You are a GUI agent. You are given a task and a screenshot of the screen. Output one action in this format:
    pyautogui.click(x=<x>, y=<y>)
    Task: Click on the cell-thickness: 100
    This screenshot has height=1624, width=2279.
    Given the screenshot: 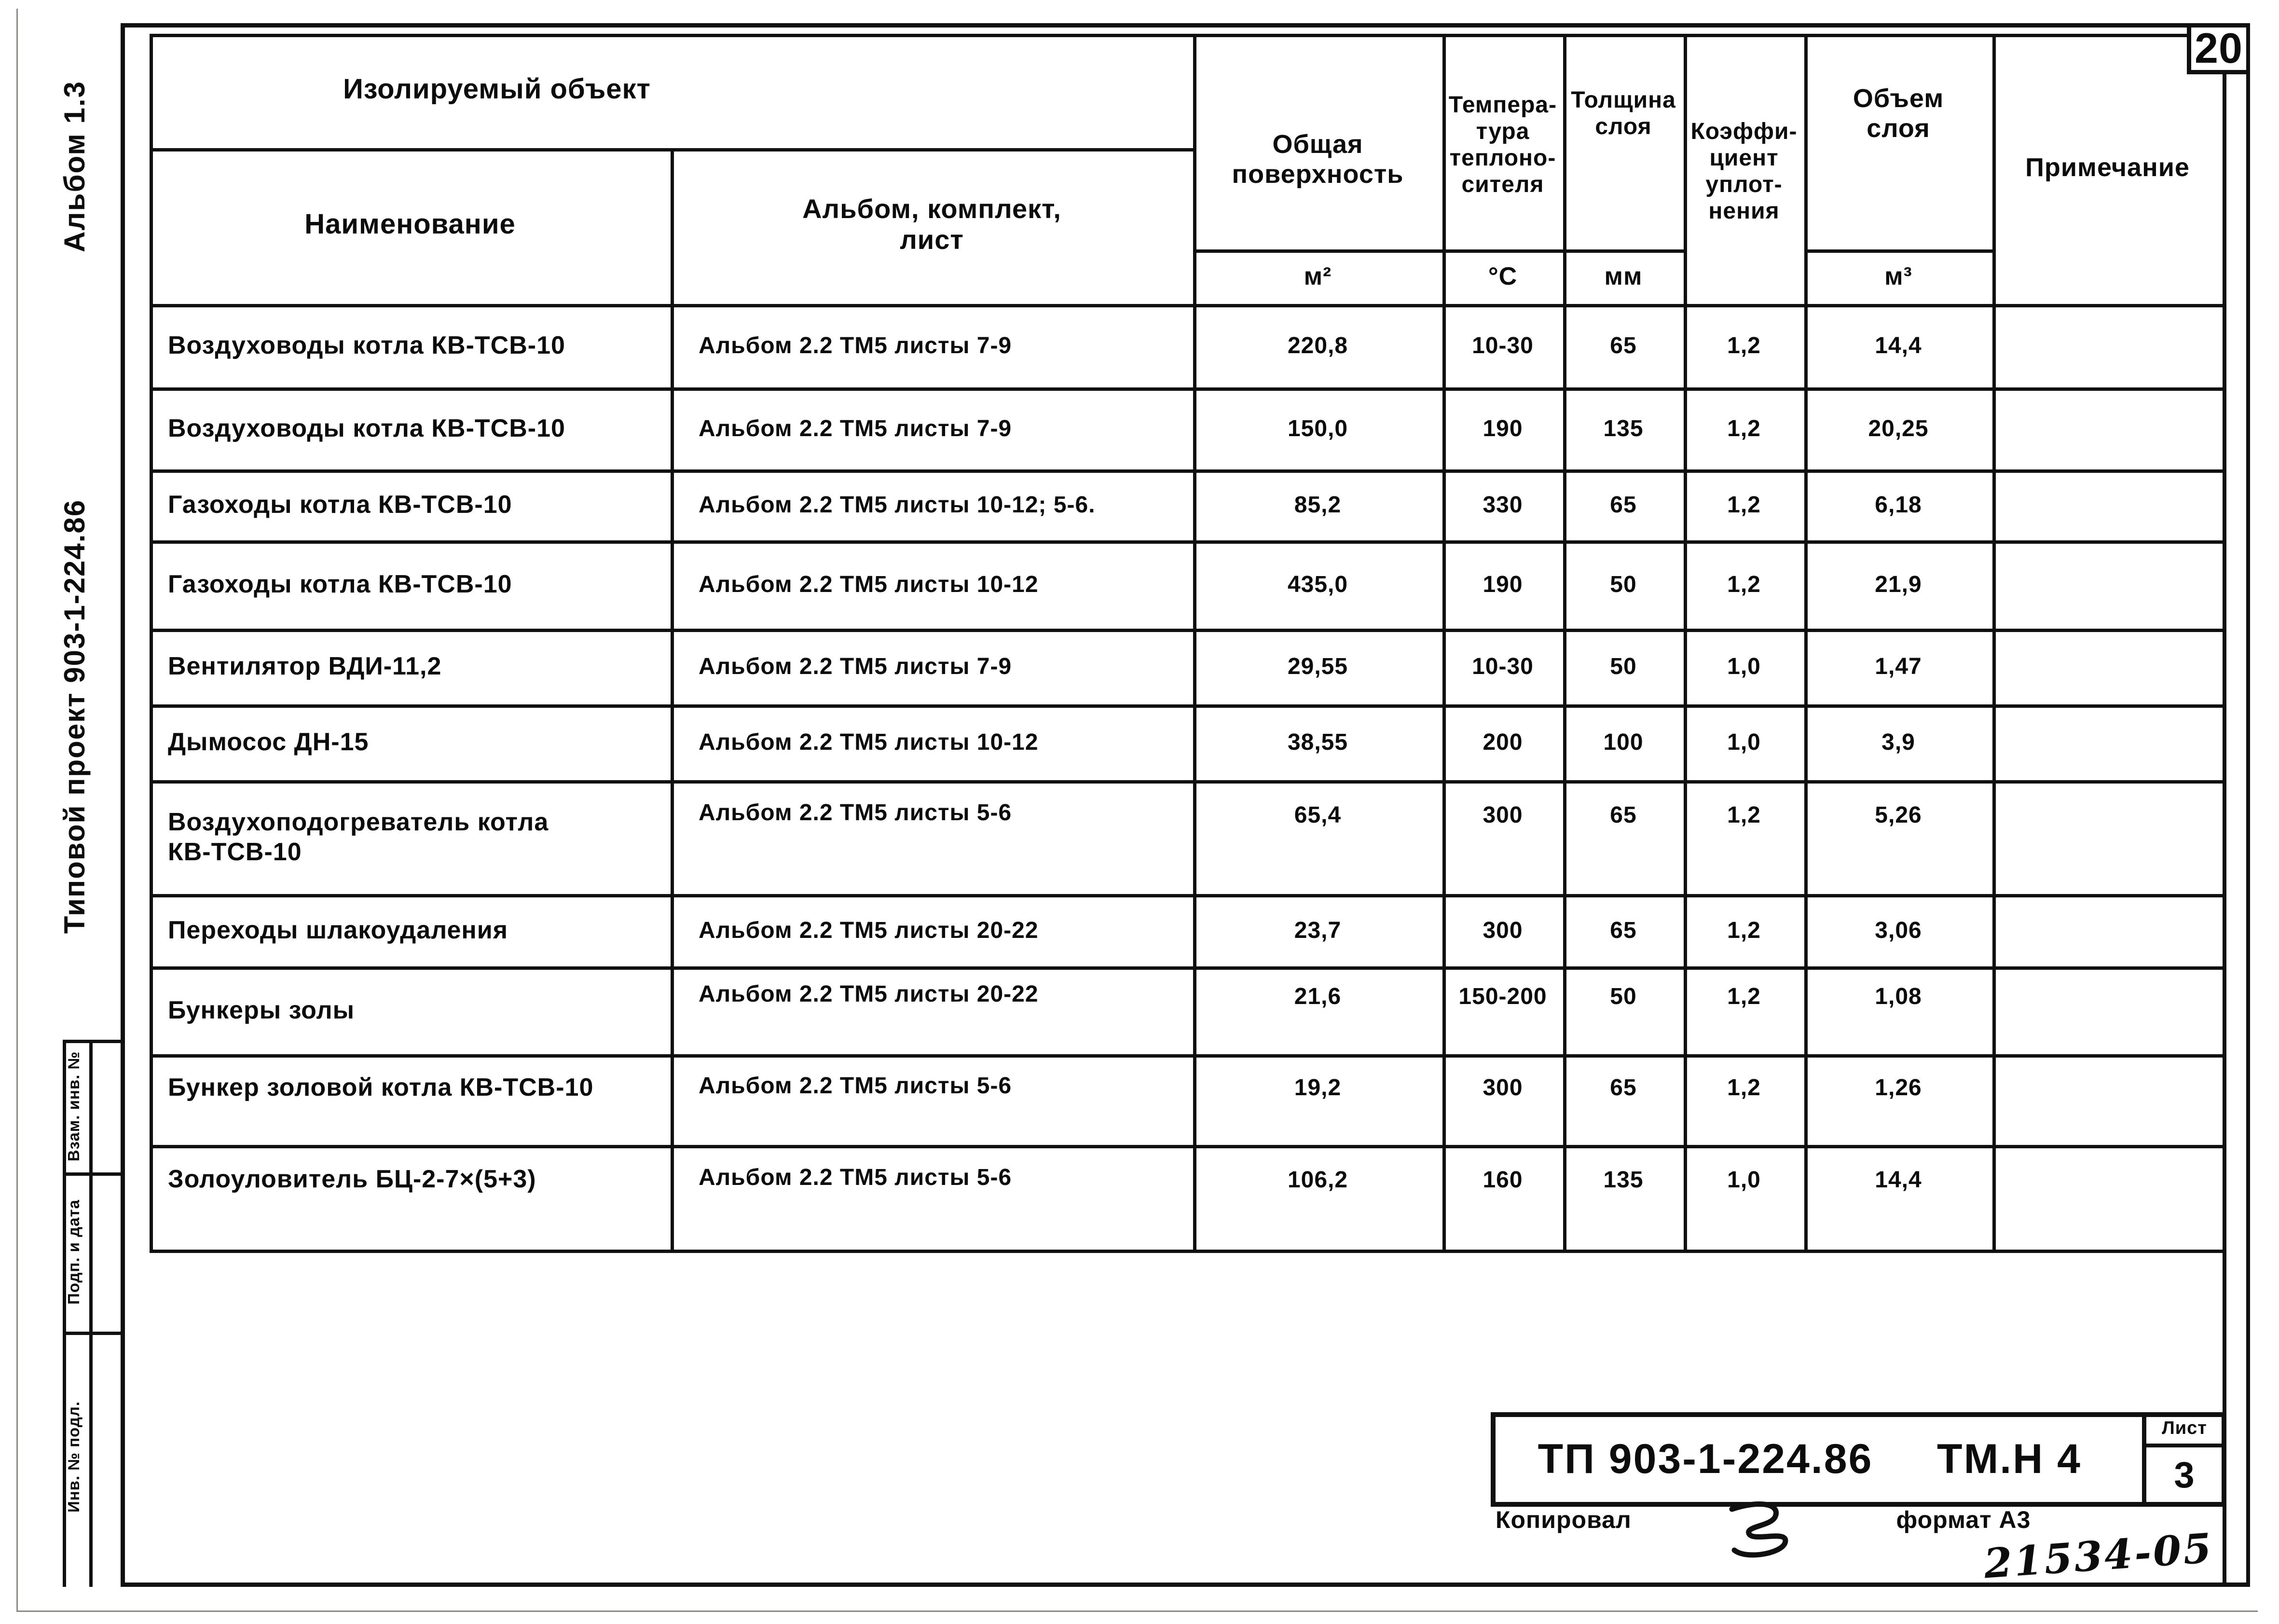 What is the action you would take?
    pyautogui.click(x=1623, y=742)
    